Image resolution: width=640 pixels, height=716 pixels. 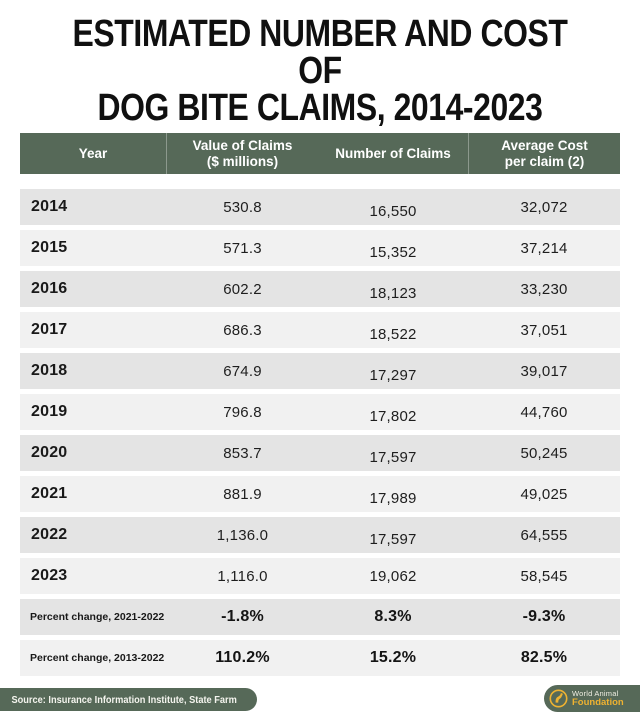 What do you see at coordinates (393, 211) in the screenshot?
I see `number-of-claims-cell: 16,550` at bounding box center [393, 211].